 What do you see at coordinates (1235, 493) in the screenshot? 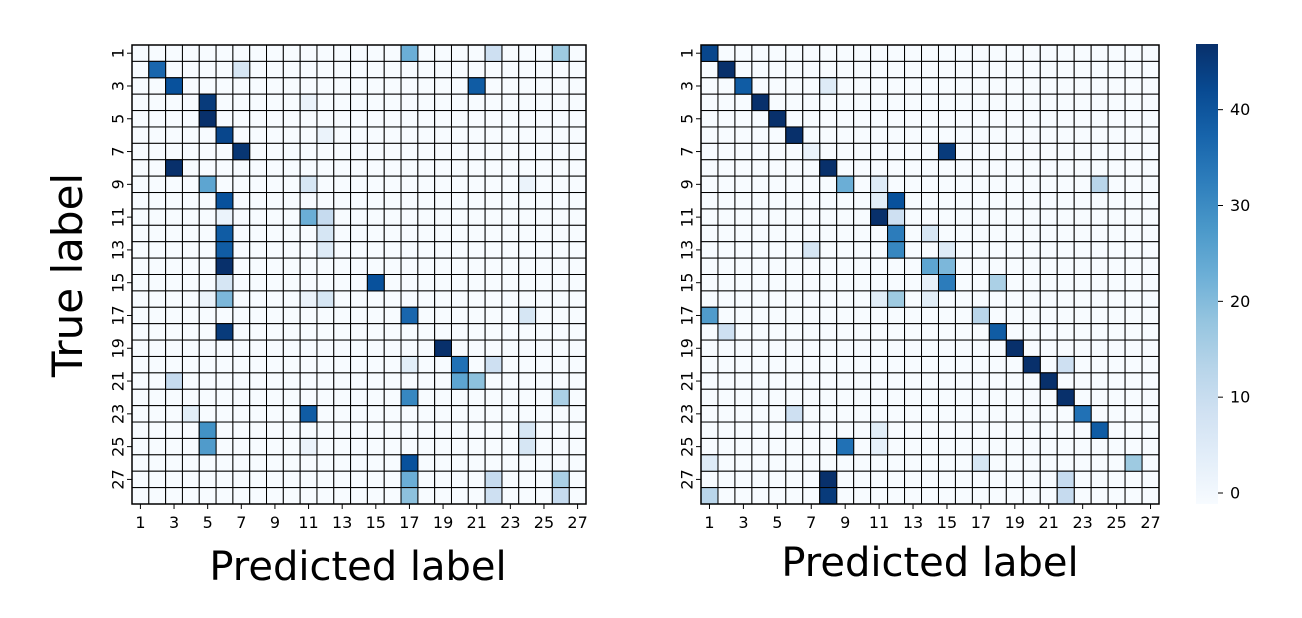
I see `colorbar-tick-label: 0` at bounding box center [1235, 493].